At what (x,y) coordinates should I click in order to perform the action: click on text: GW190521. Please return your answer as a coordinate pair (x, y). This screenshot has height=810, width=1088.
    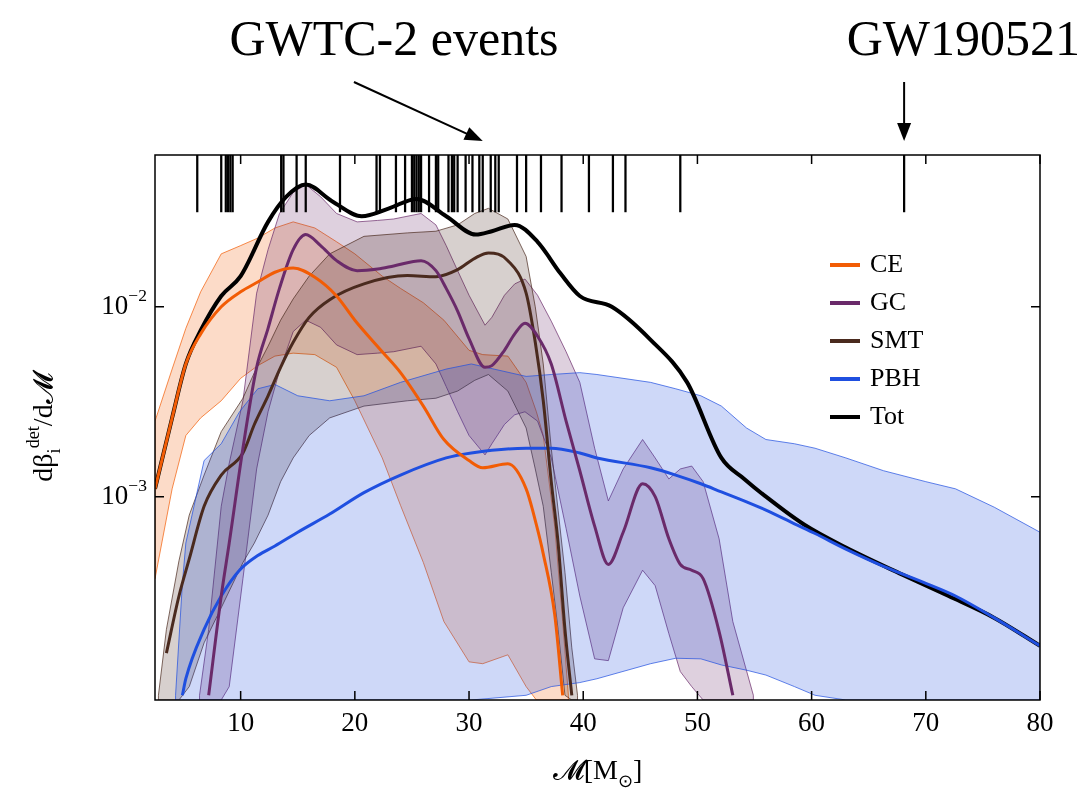
    Looking at the image, I should click on (963, 38).